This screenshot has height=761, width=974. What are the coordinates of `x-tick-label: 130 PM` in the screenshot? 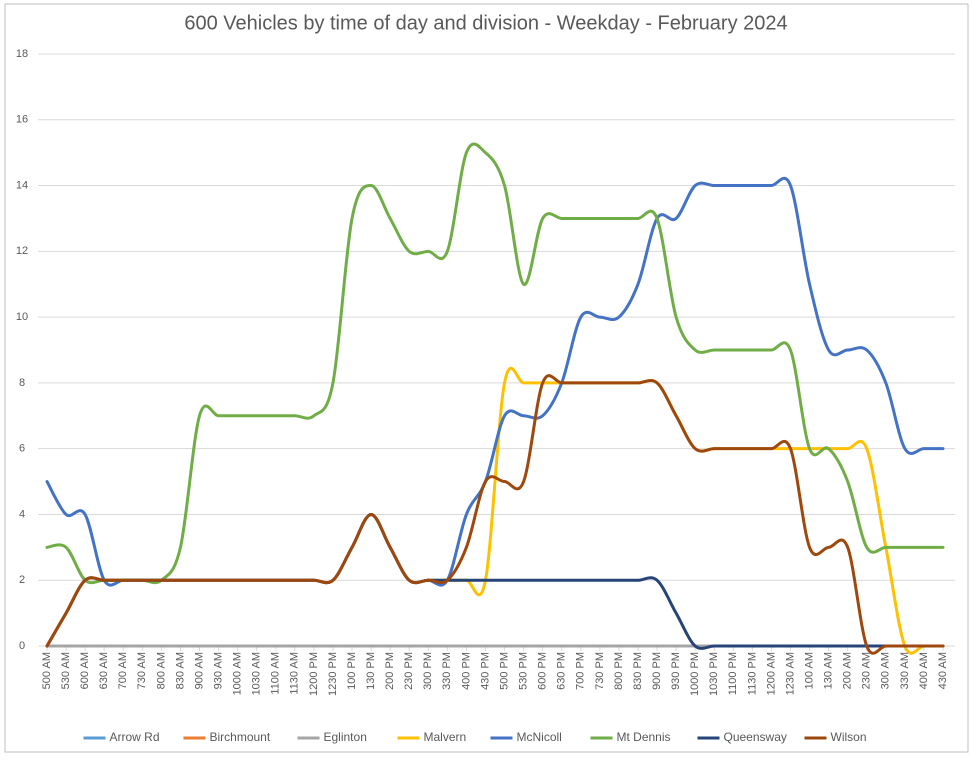 It's located at (371, 671).